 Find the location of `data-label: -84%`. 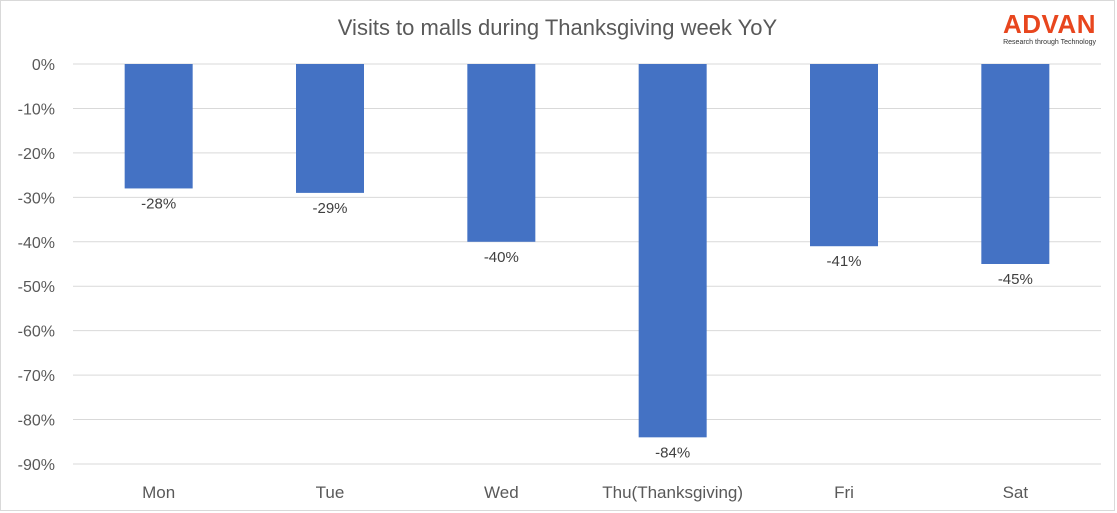

data-label: -84% is located at coordinates (672, 452).